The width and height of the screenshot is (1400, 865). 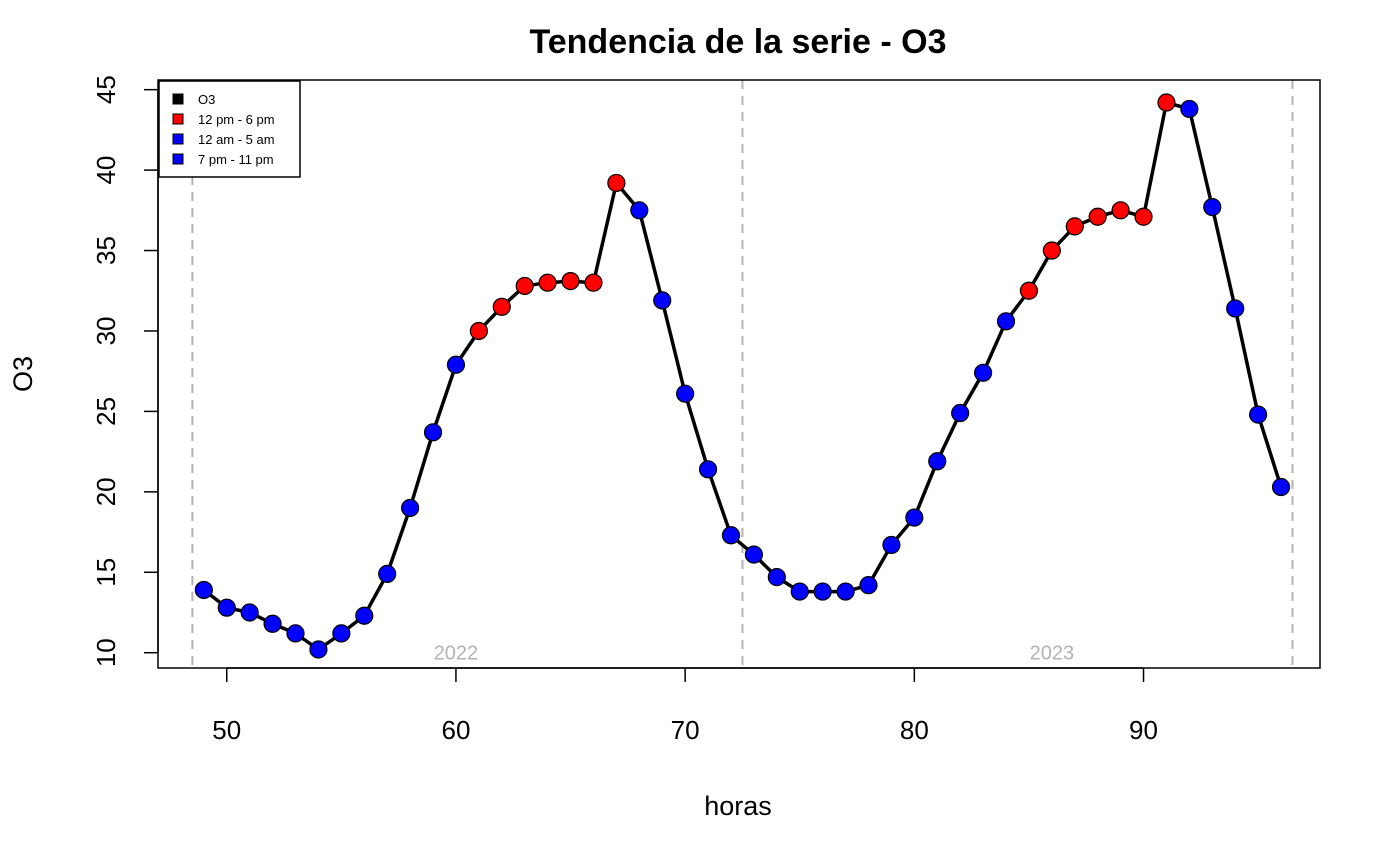 I want to click on x-tick-label: 60, so click(x=455, y=730).